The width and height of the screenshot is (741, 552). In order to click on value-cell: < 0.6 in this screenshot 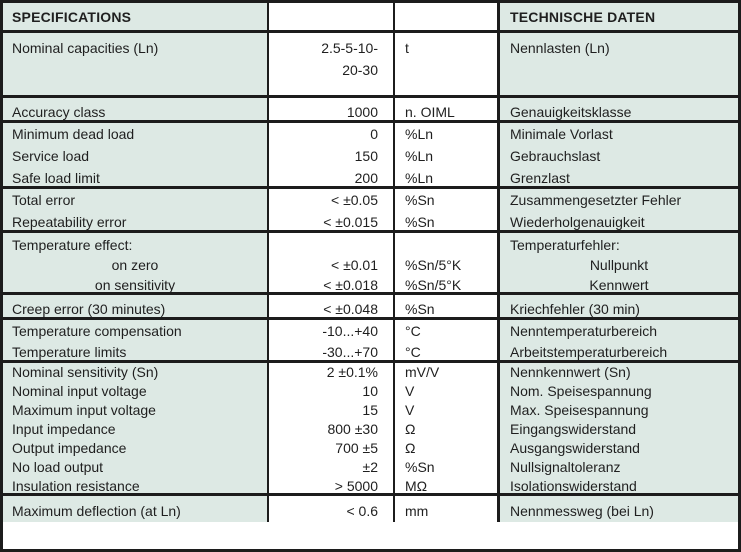, I will do `click(332, 509)`.